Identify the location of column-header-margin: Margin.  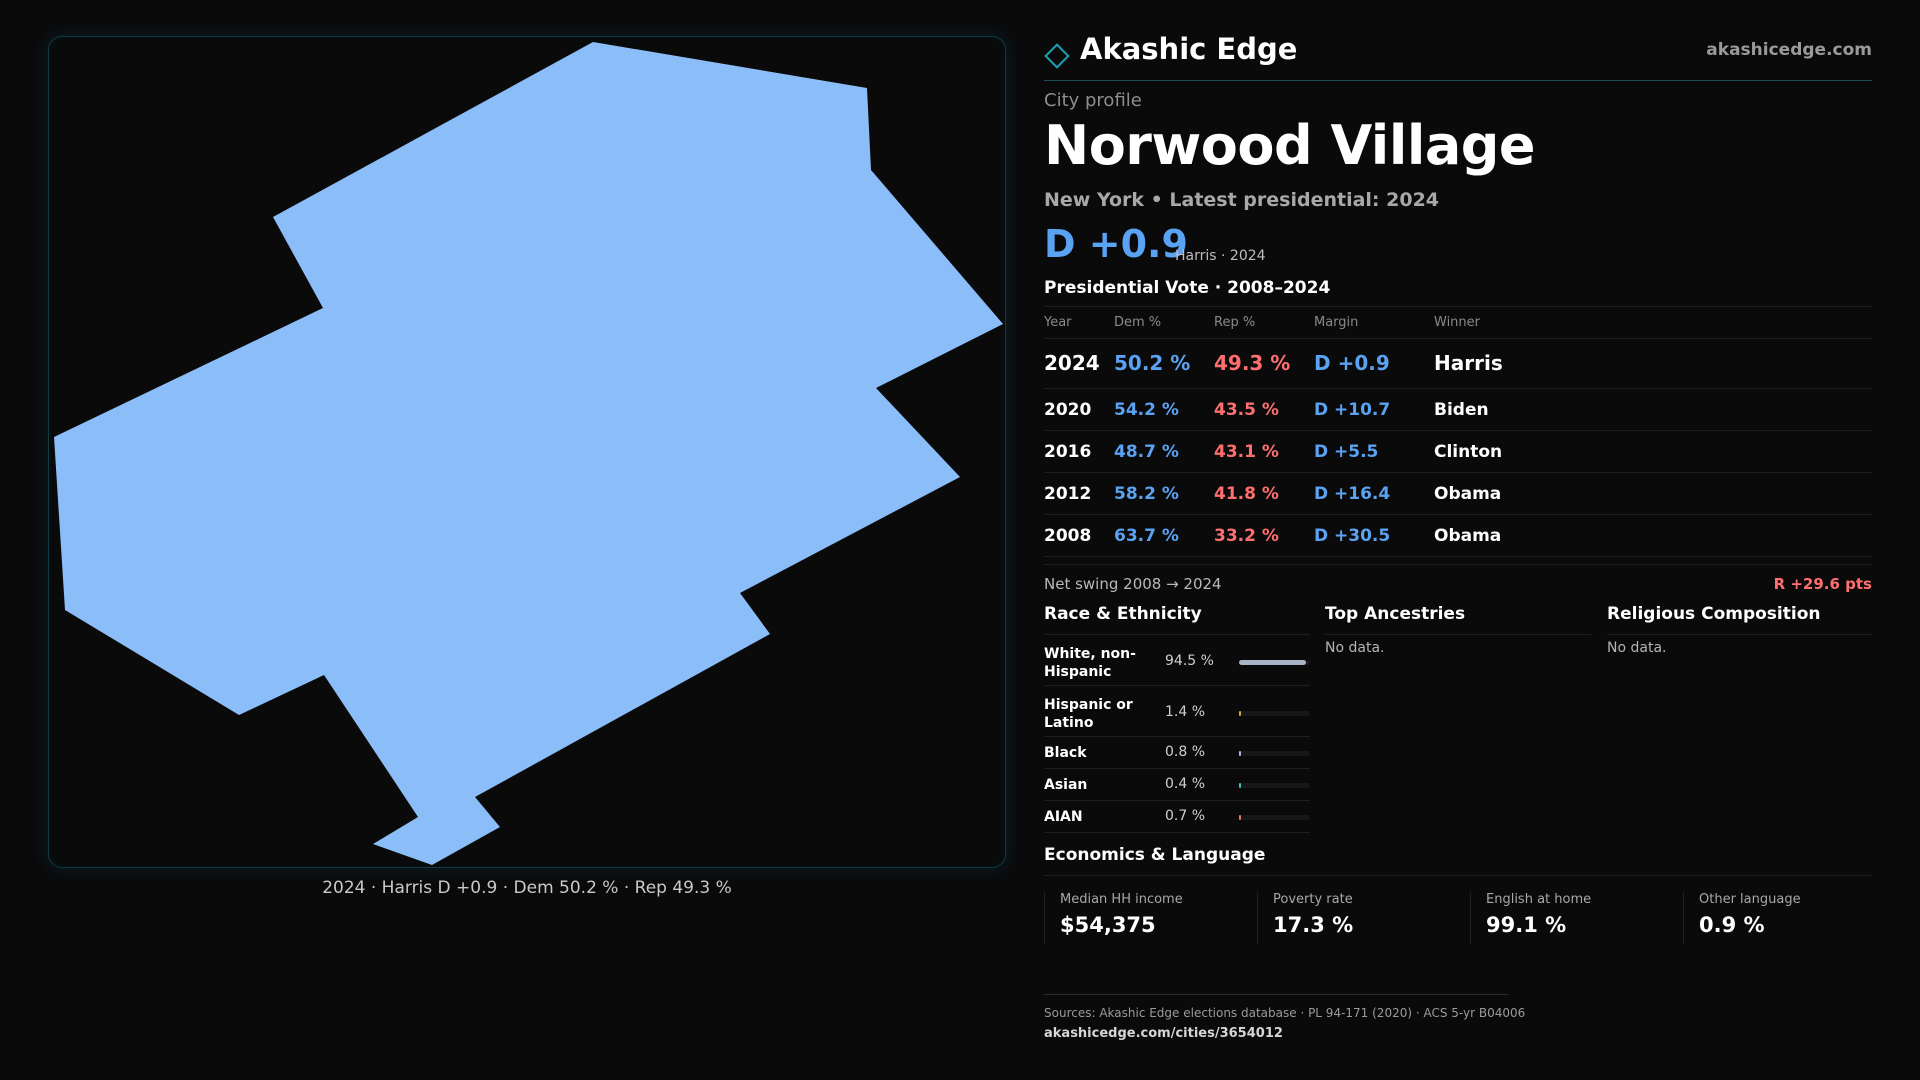
(1336, 322).